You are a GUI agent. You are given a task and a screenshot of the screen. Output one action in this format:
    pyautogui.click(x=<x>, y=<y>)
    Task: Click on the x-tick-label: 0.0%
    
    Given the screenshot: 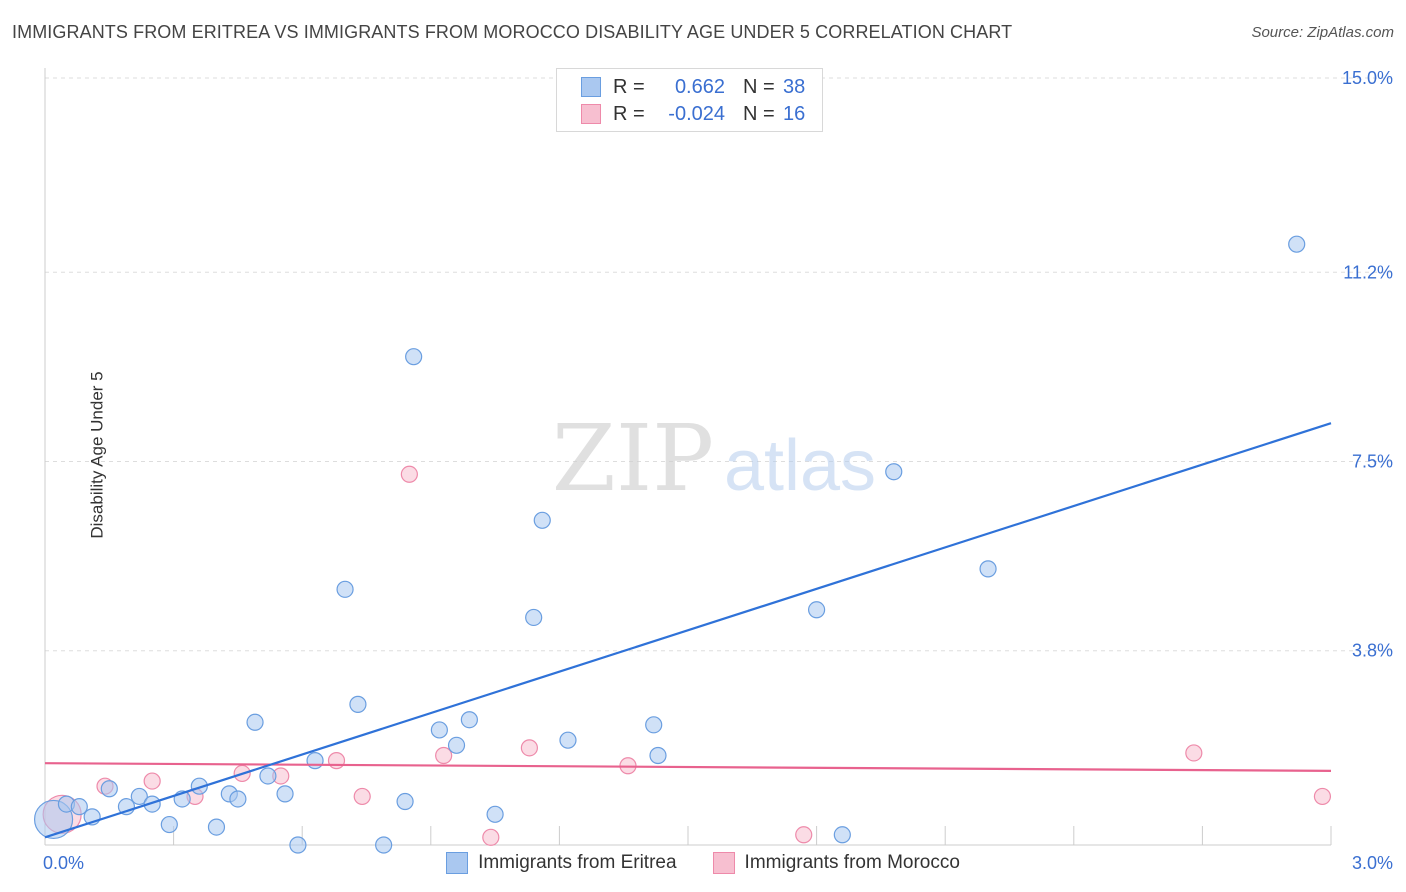 What is the action you would take?
    pyautogui.click(x=63, y=863)
    